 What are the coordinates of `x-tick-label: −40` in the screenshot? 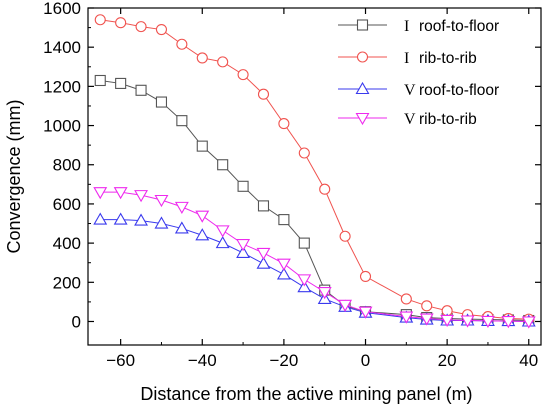 It's located at (202, 360).